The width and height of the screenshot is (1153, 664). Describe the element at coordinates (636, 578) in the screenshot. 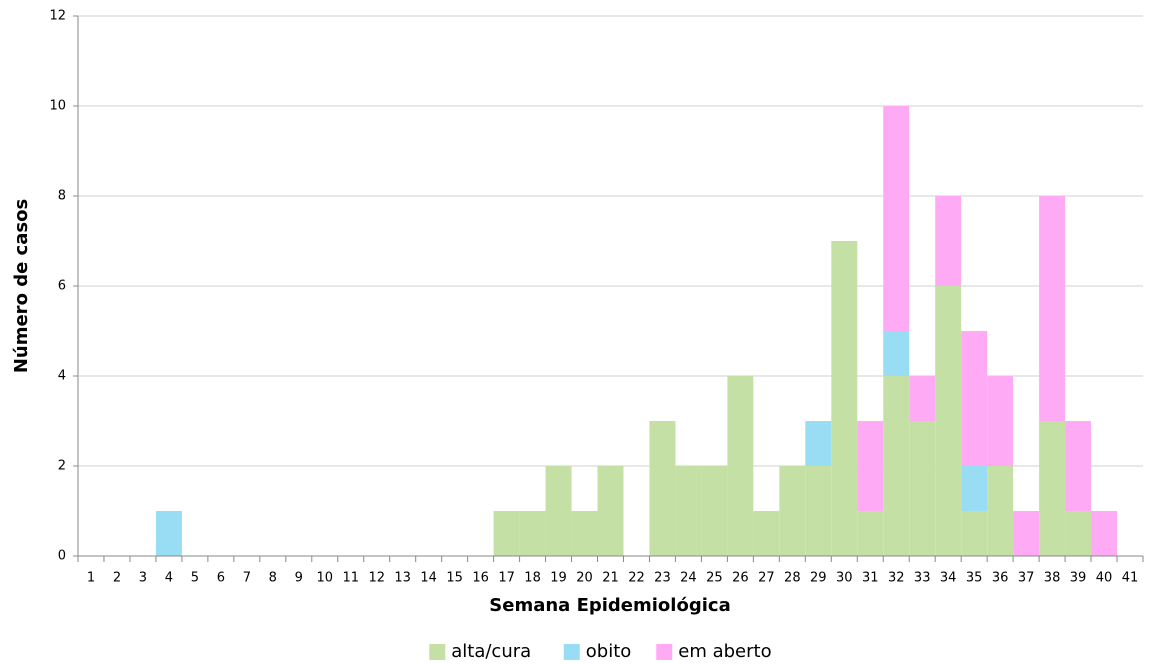

I see `x-tick-label: 22` at that location.